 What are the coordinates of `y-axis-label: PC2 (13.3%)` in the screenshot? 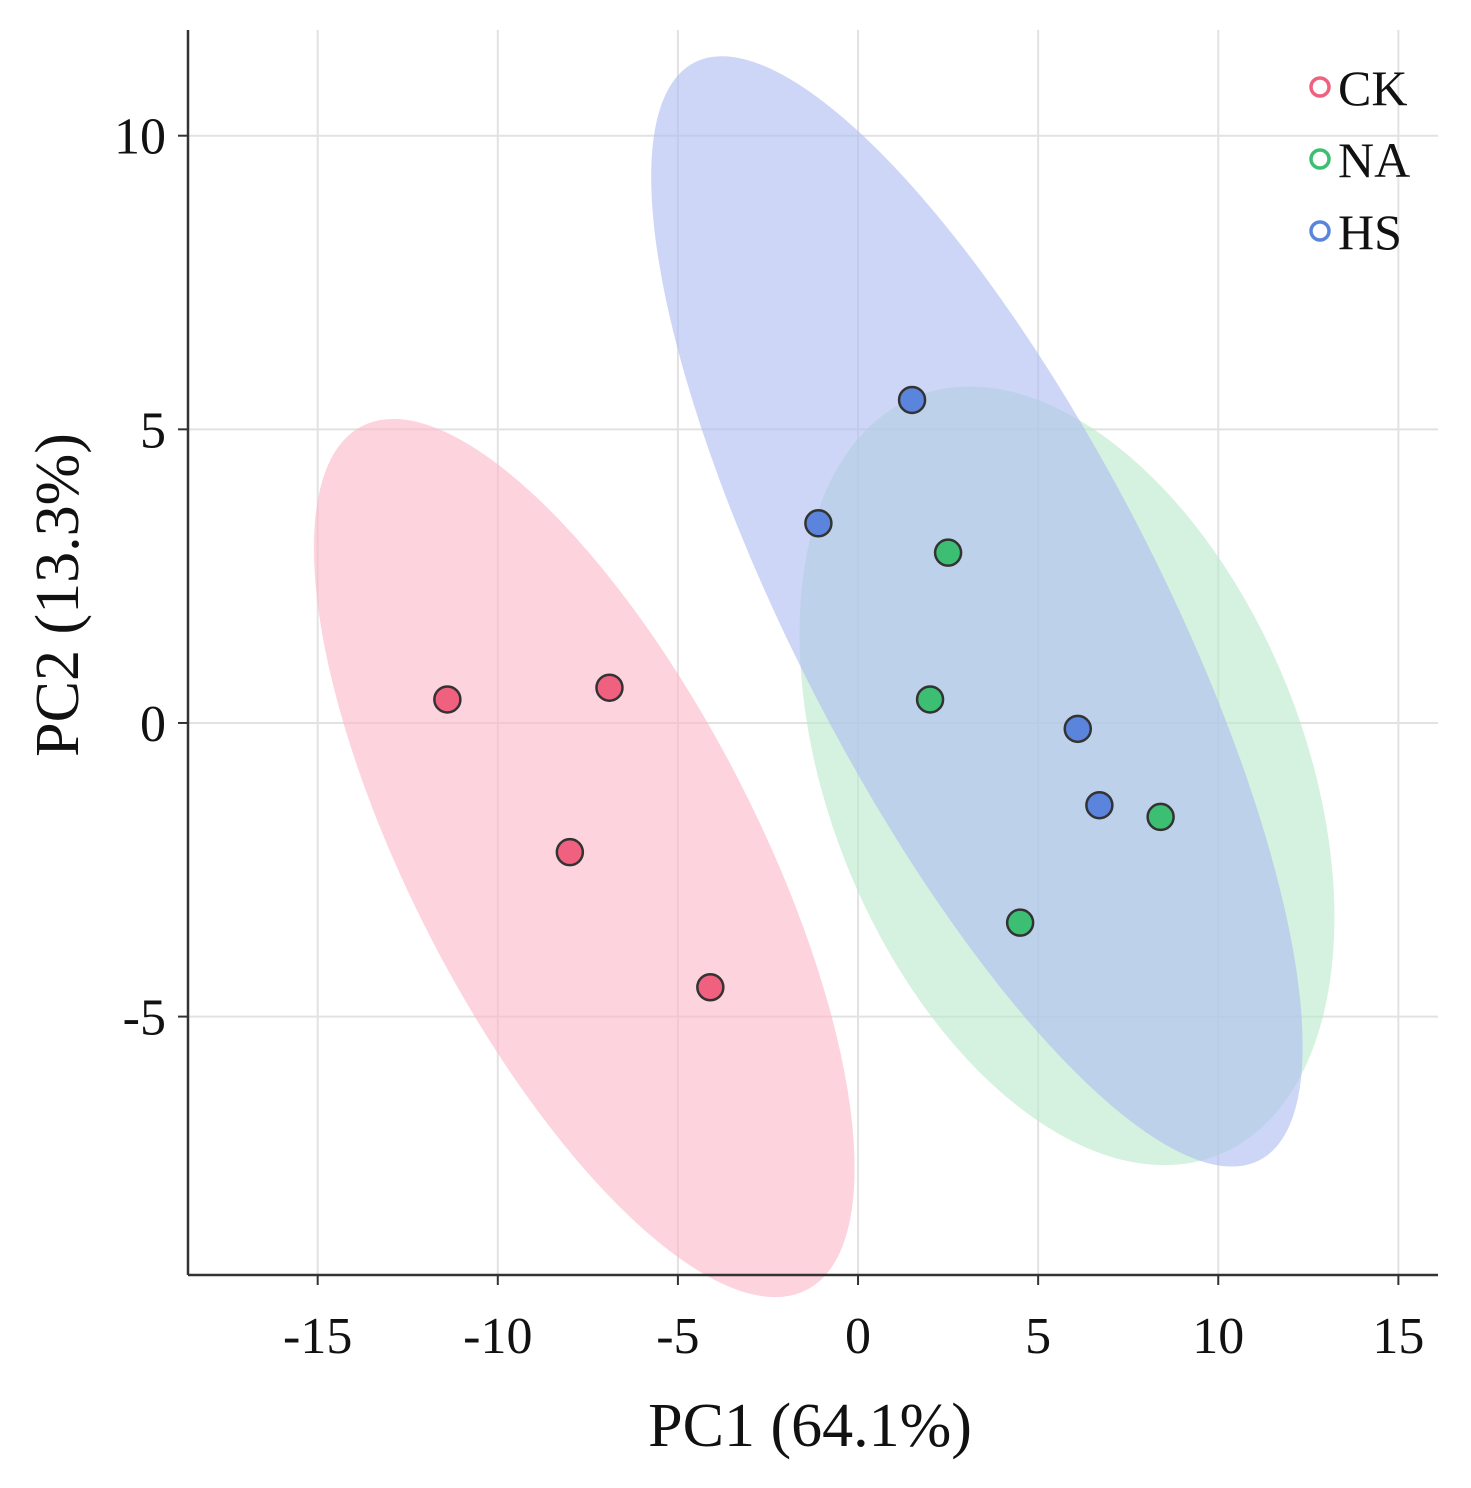 It's located at (58, 595).